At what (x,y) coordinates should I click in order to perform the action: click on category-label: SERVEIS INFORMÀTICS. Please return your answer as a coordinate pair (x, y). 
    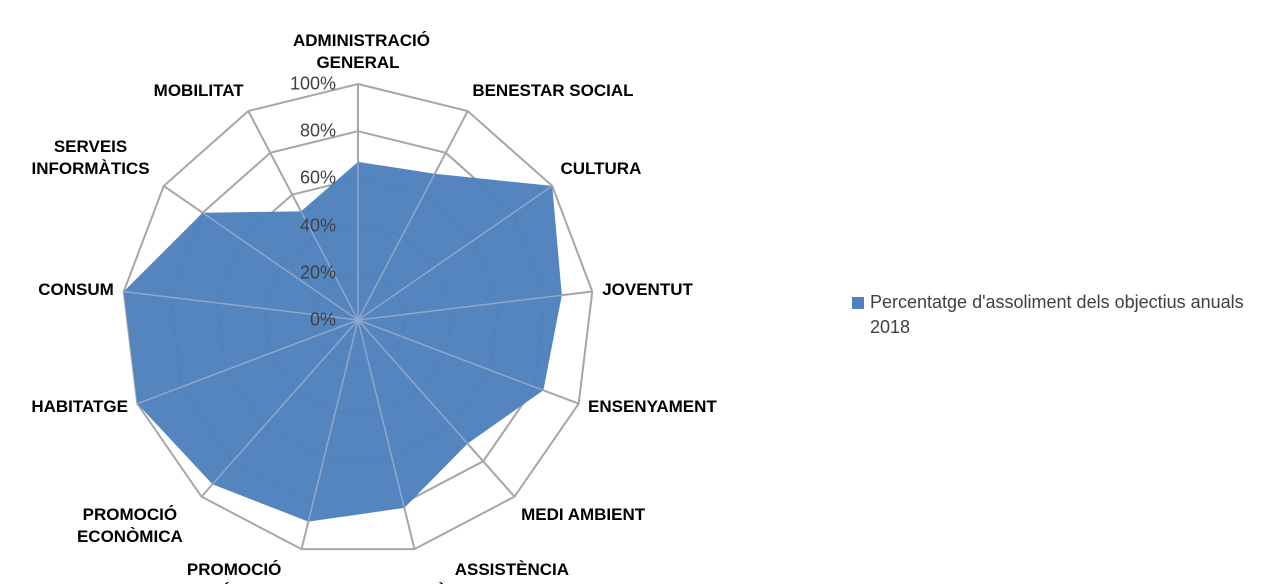
    Looking at the image, I should click on (90, 158).